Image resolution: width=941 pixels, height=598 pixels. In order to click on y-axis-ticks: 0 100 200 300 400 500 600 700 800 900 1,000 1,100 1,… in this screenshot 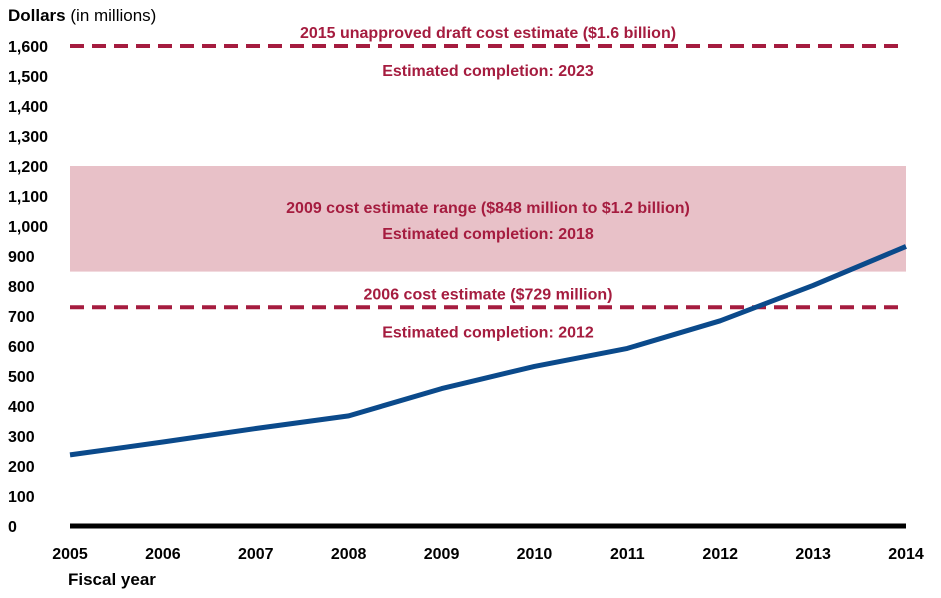, I will do `click(28, 287)`.